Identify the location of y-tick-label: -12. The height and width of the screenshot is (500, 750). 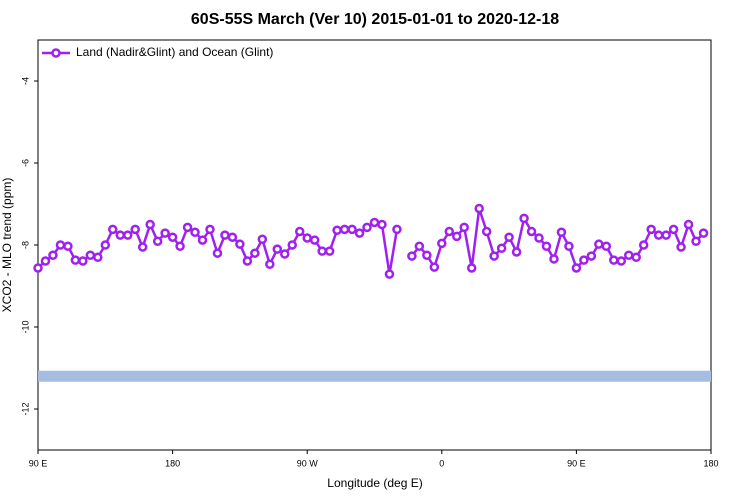
(25, 408).